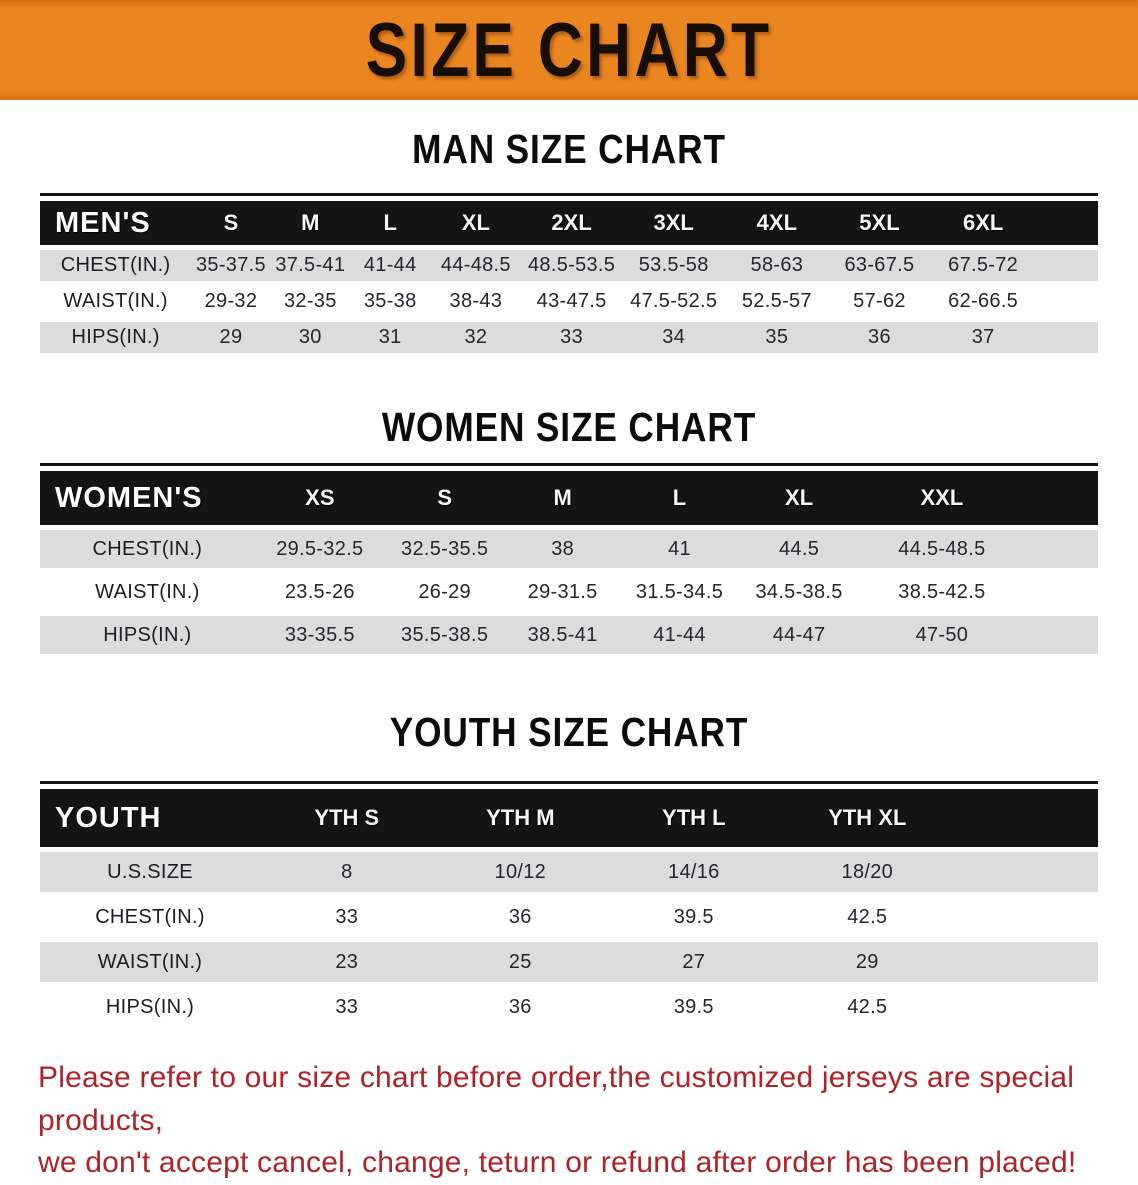 This screenshot has height=1185, width=1138. Describe the element at coordinates (679, 498) in the screenshot. I see `size-column-header: L` at that location.